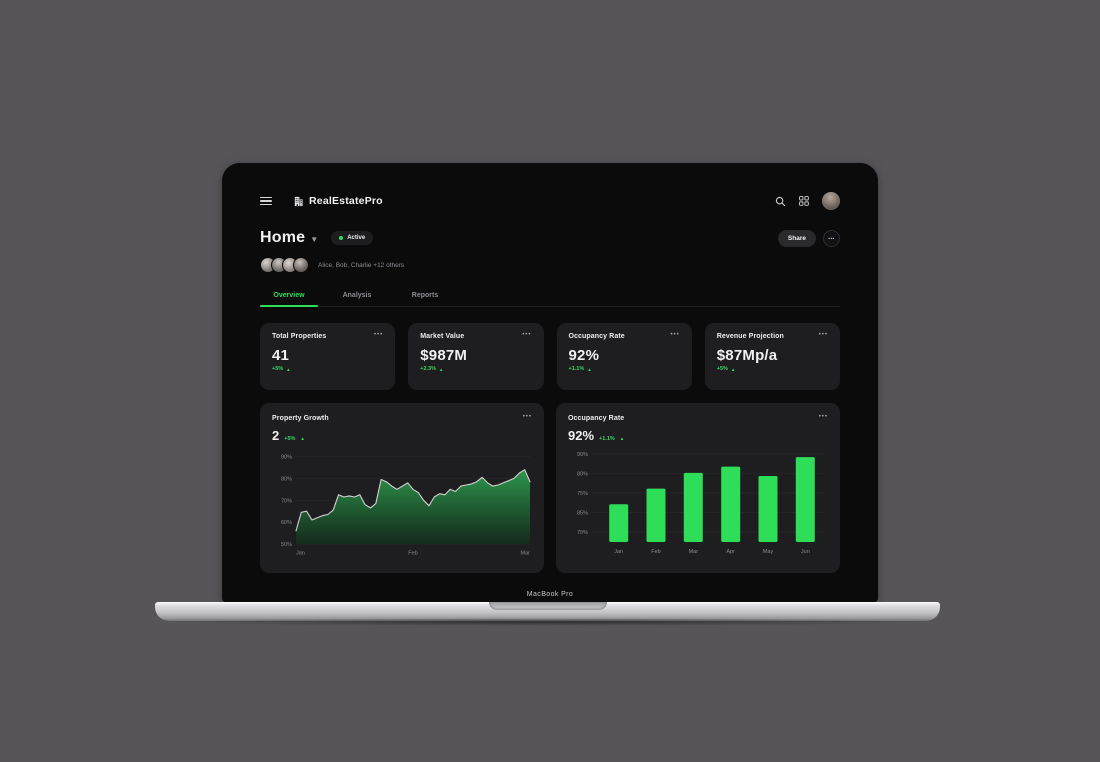 Image resolution: width=1100 pixels, height=762 pixels. Describe the element at coordinates (547, 606) in the screenshot. I see `laptop-lid-notch` at that location.